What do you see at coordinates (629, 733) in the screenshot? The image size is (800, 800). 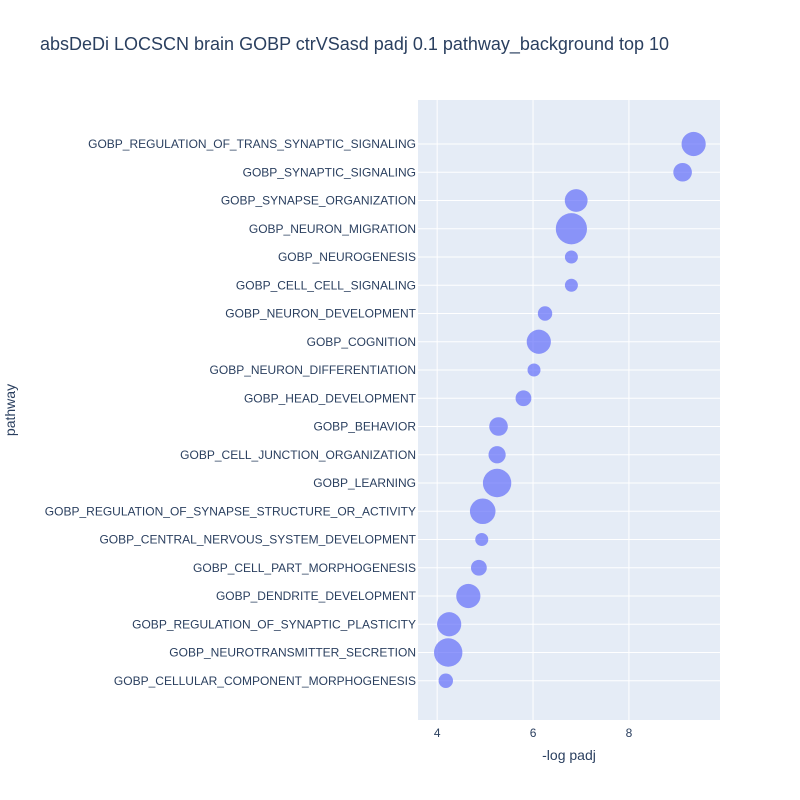 I see `x-tick-label: 8` at bounding box center [629, 733].